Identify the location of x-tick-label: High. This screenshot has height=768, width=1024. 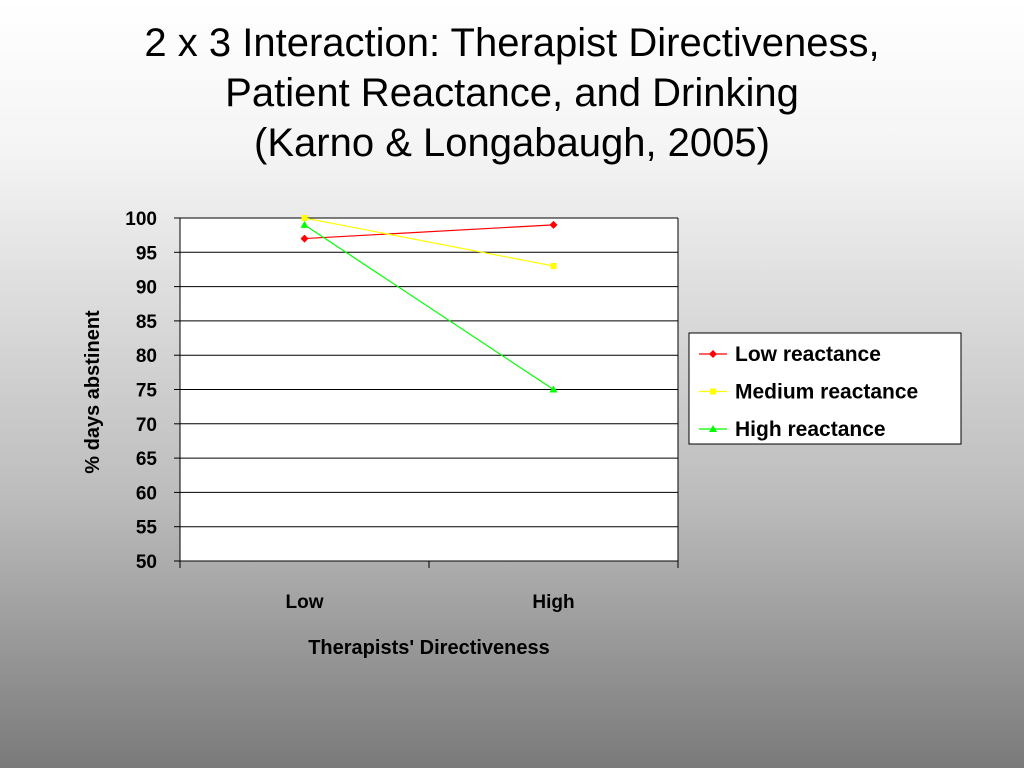
(553, 602).